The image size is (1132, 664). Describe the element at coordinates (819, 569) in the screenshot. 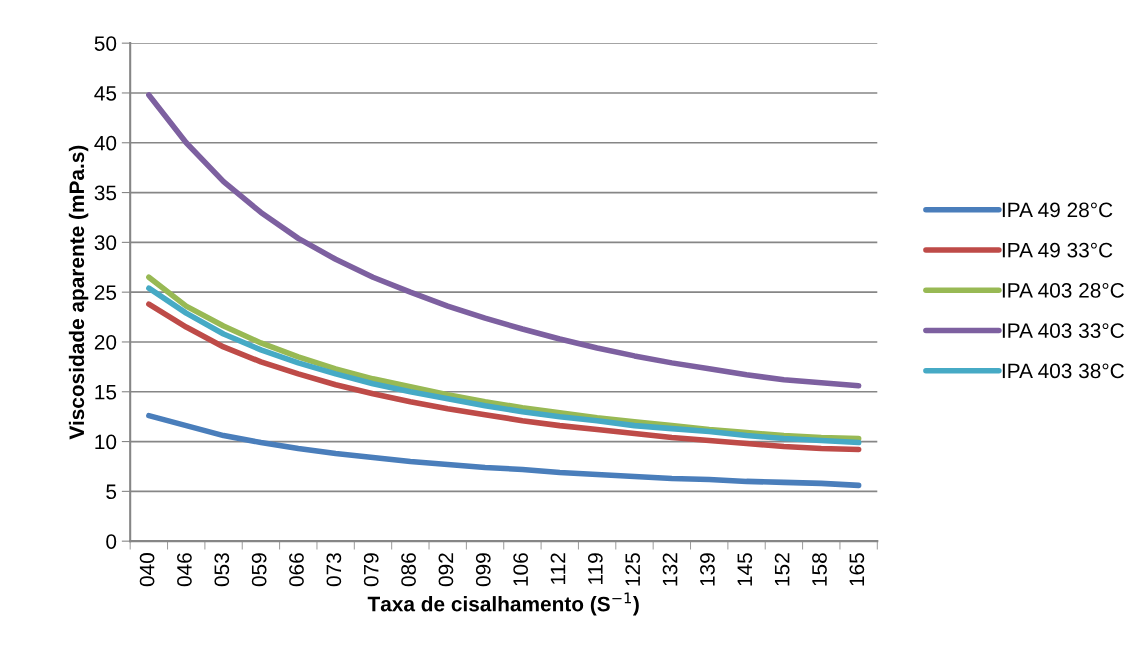

I see `x-tick-label: 158` at that location.